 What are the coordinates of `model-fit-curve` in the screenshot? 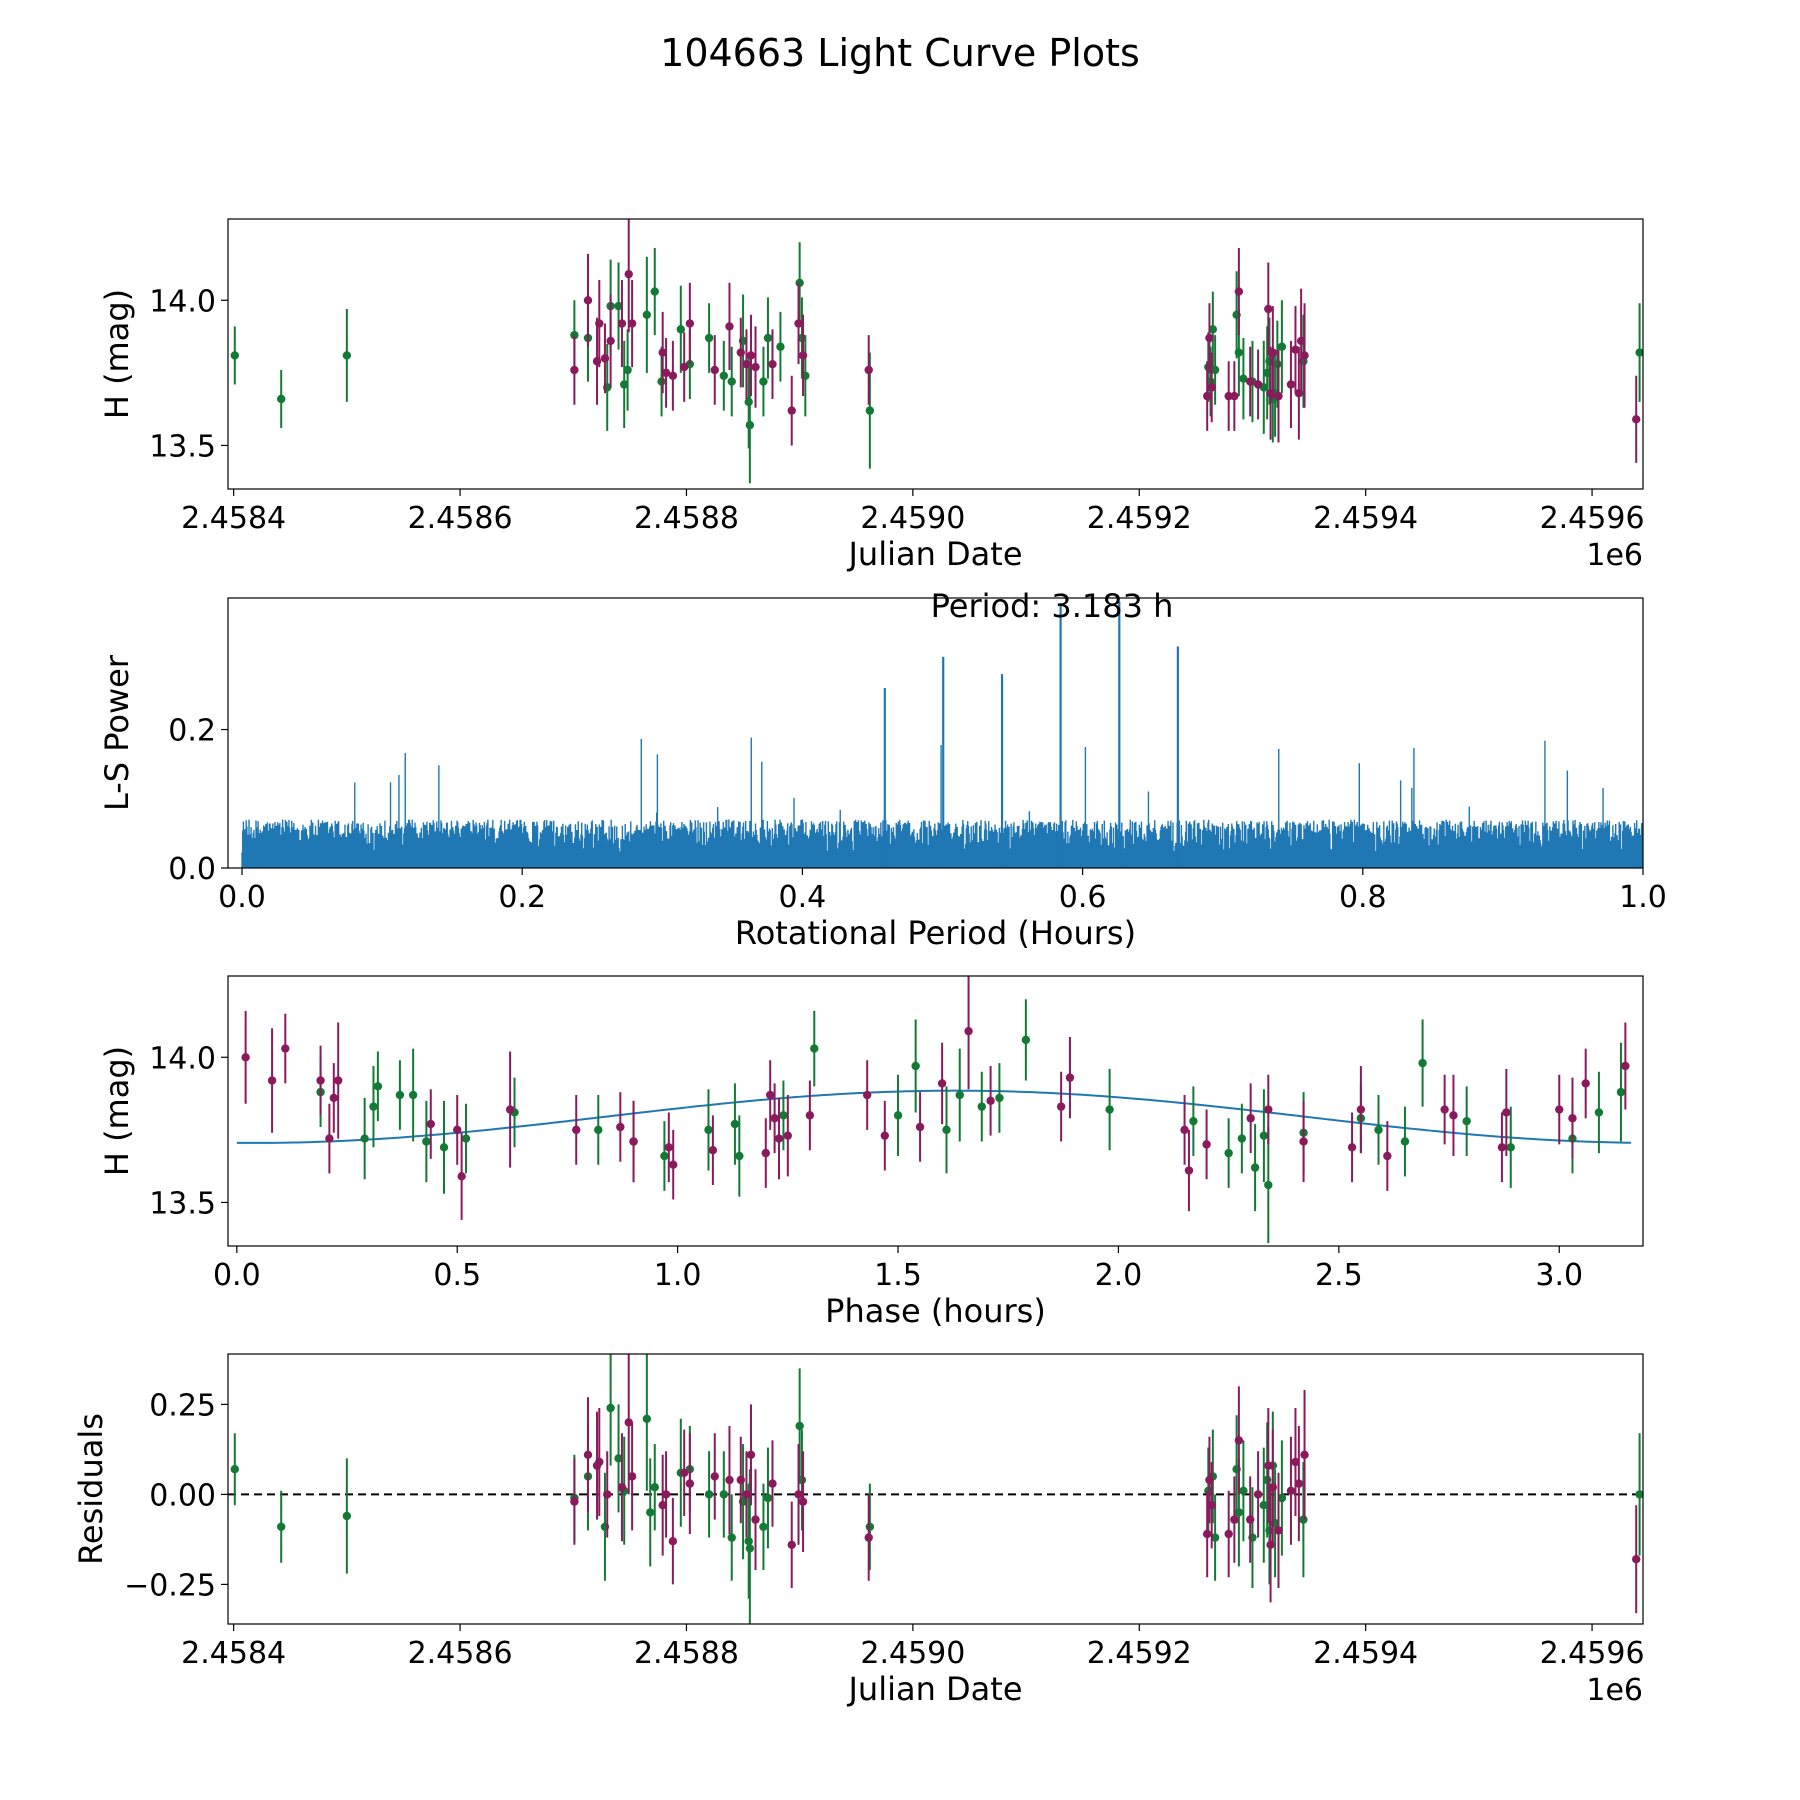 It's located at (934, 1116).